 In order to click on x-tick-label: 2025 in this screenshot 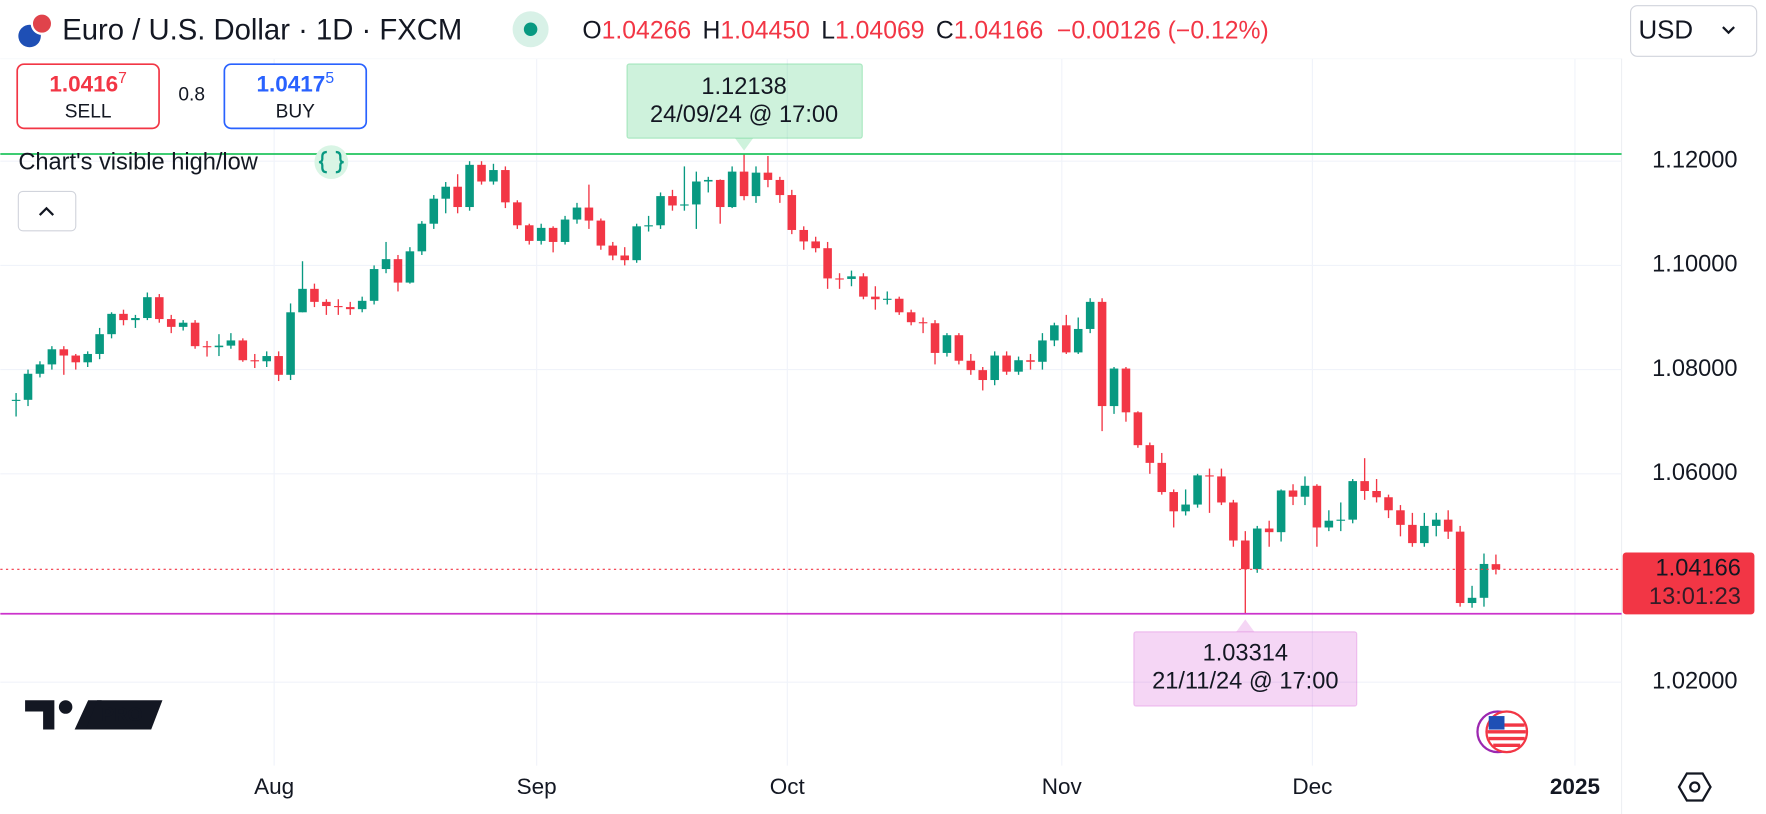, I will do `click(1575, 786)`.